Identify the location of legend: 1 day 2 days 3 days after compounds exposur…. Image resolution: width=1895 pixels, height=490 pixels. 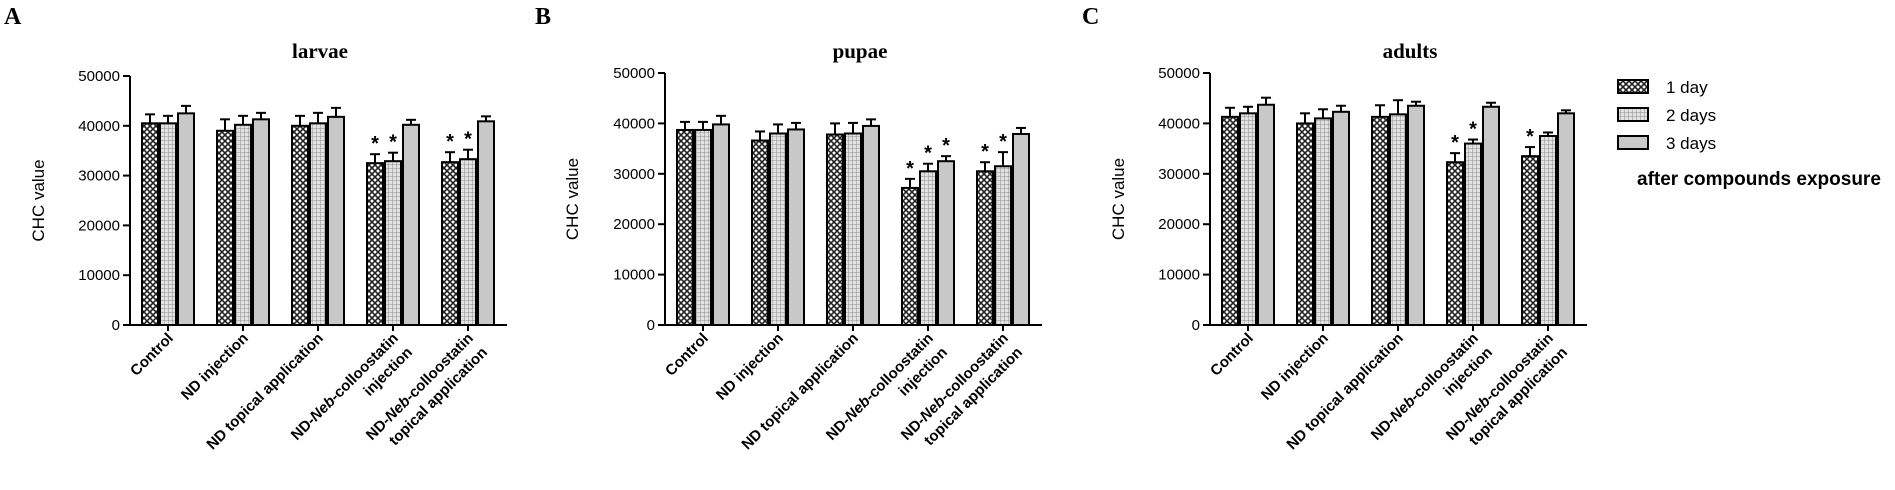
(1749, 134).